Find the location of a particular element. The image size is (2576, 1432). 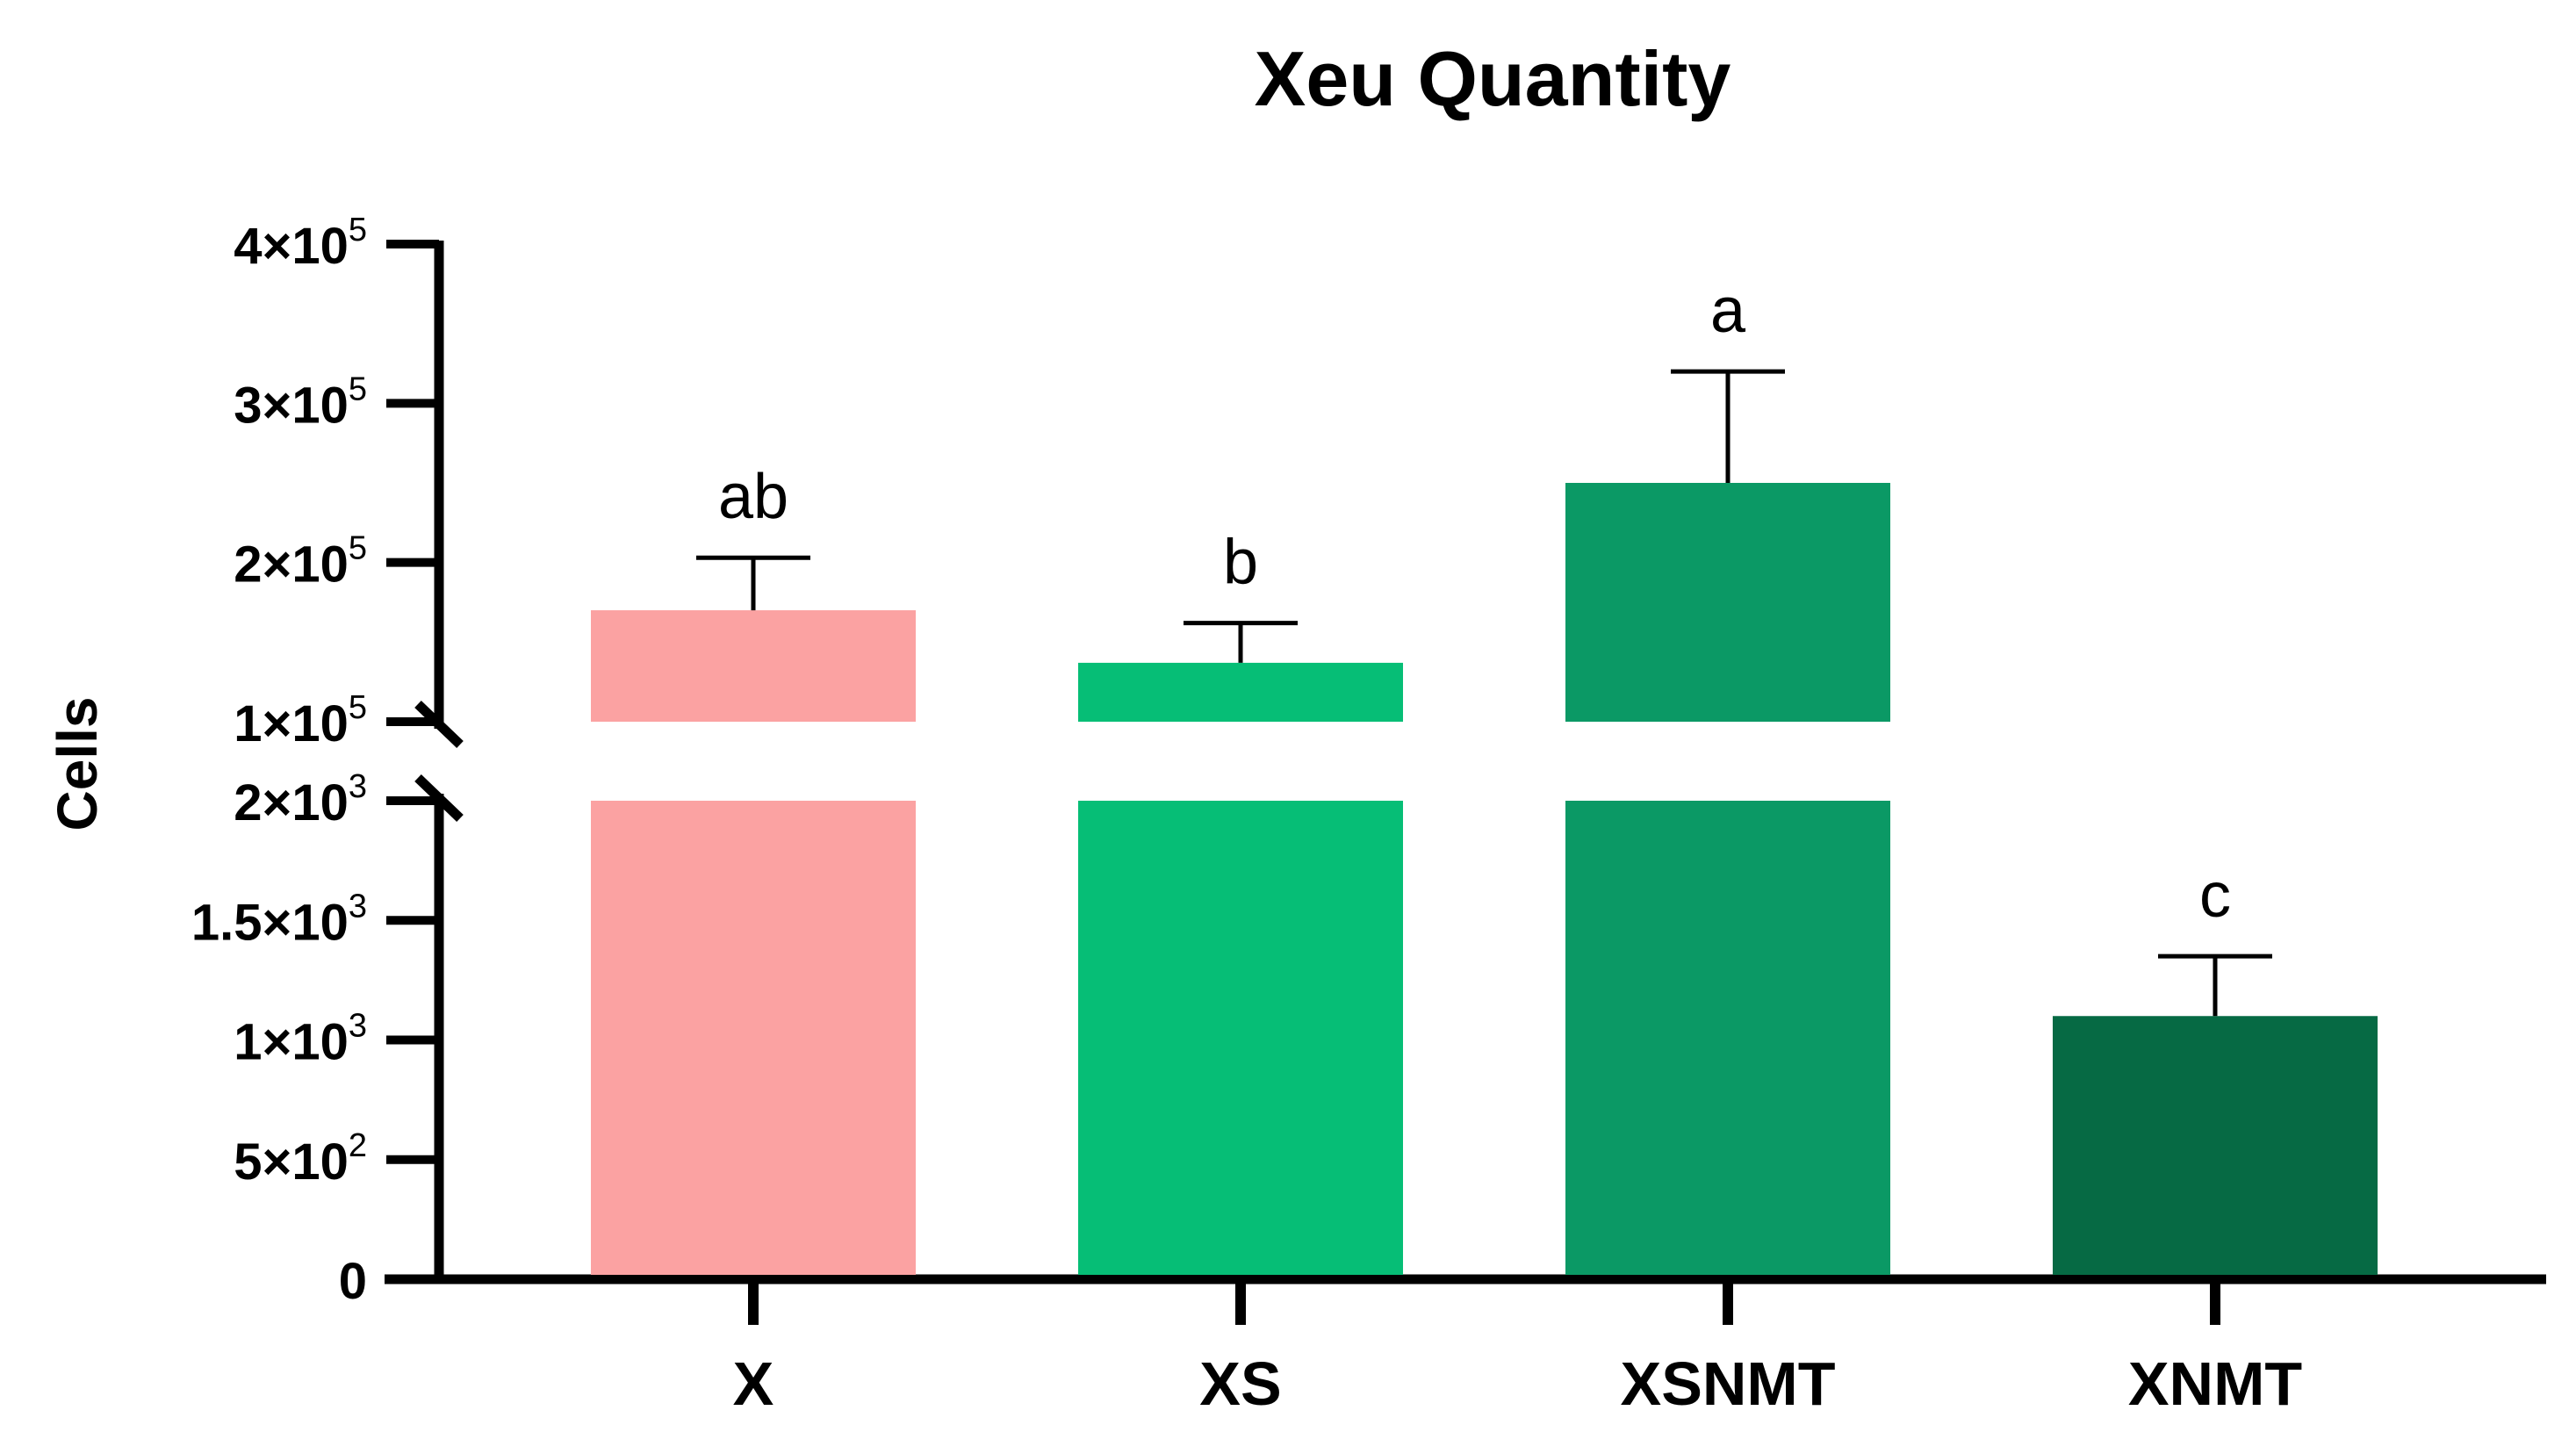

significance-letter: c is located at coordinates (2215, 895).